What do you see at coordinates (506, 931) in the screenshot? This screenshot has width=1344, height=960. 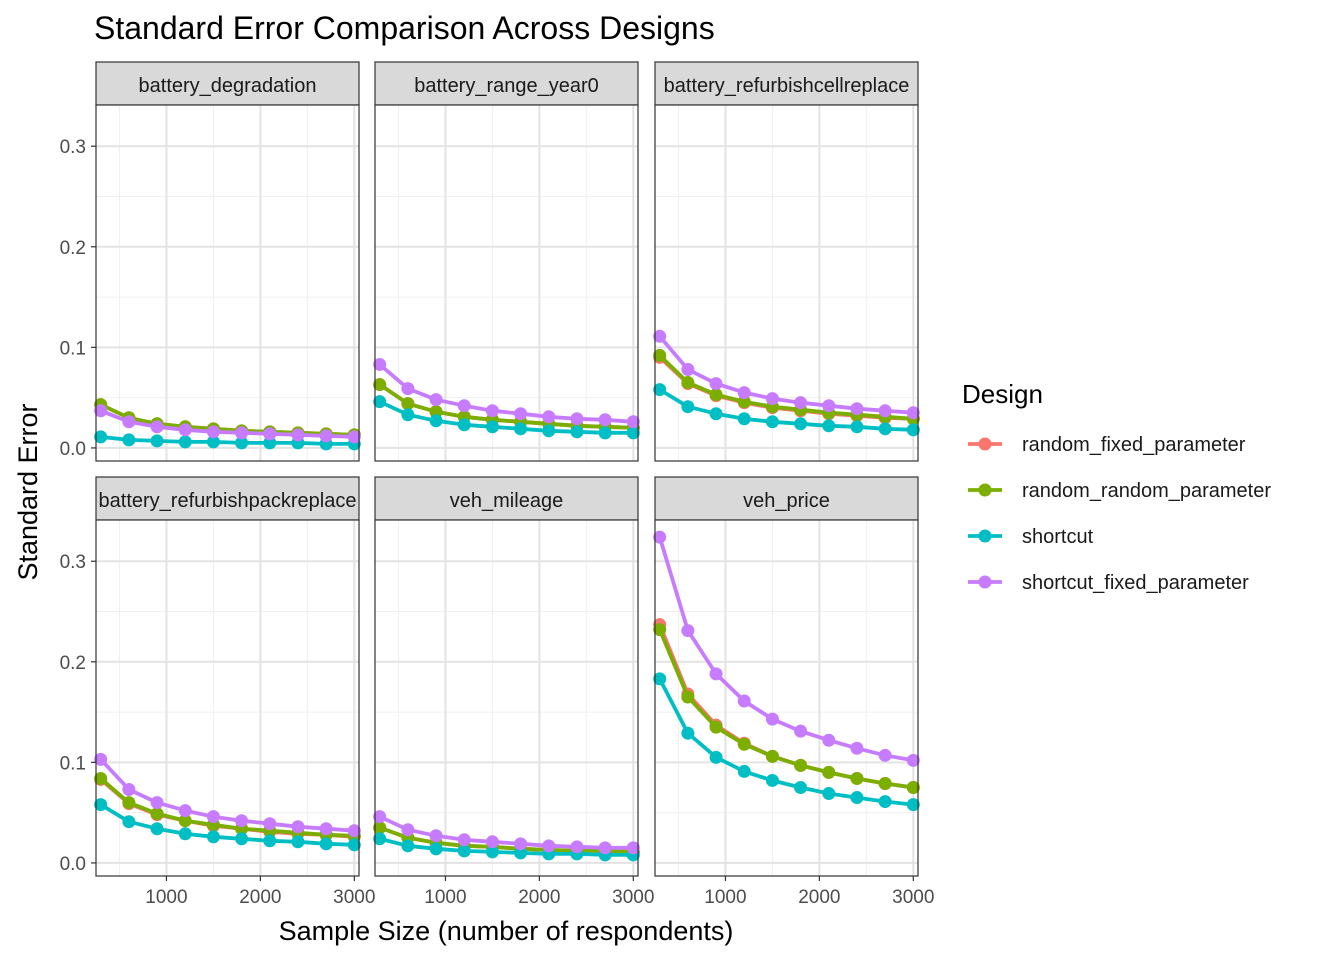 I see `x-axis-title: Sample Size (number of respondents)` at bounding box center [506, 931].